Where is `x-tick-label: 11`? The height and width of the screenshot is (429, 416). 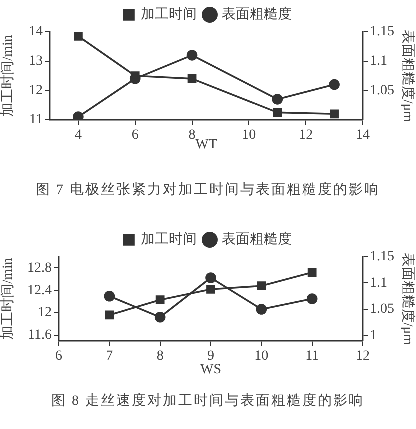
x-tick-label: 11 is located at coordinates (313, 356).